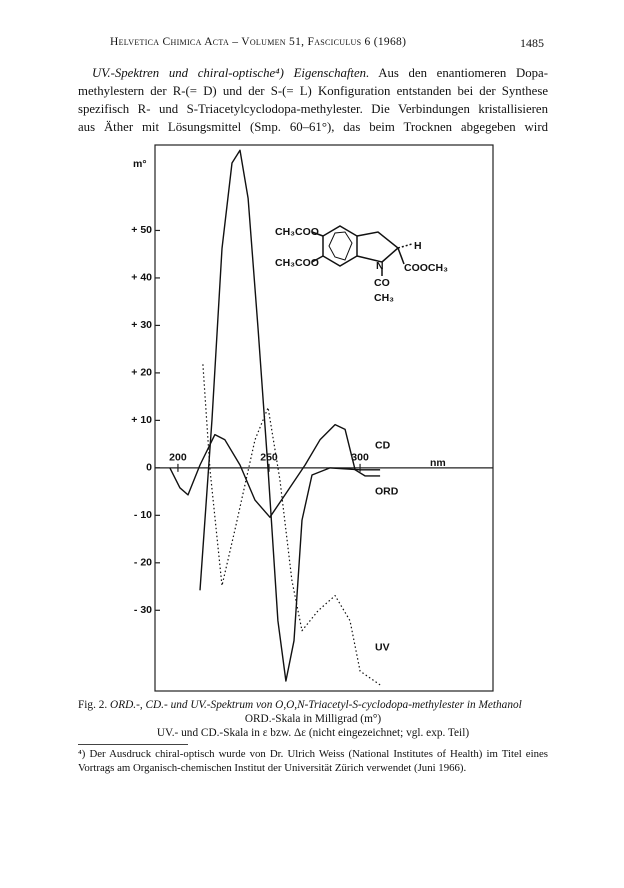 Image resolution: width=624 pixels, height=888 pixels. Describe the element at coordinates (382, 648) in the screenshot. I see `curve-label: UV` at that location.